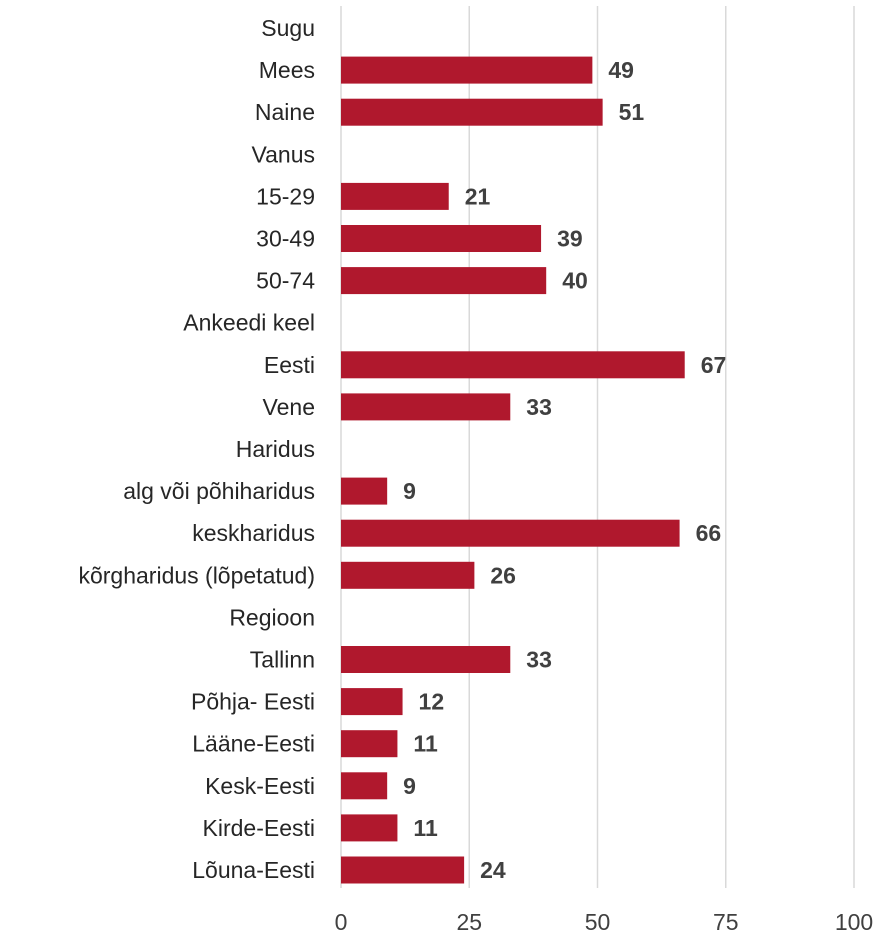 The height and width of the screenshot is (942, 884). I want to click on data-label: 39, so click(570, 239).